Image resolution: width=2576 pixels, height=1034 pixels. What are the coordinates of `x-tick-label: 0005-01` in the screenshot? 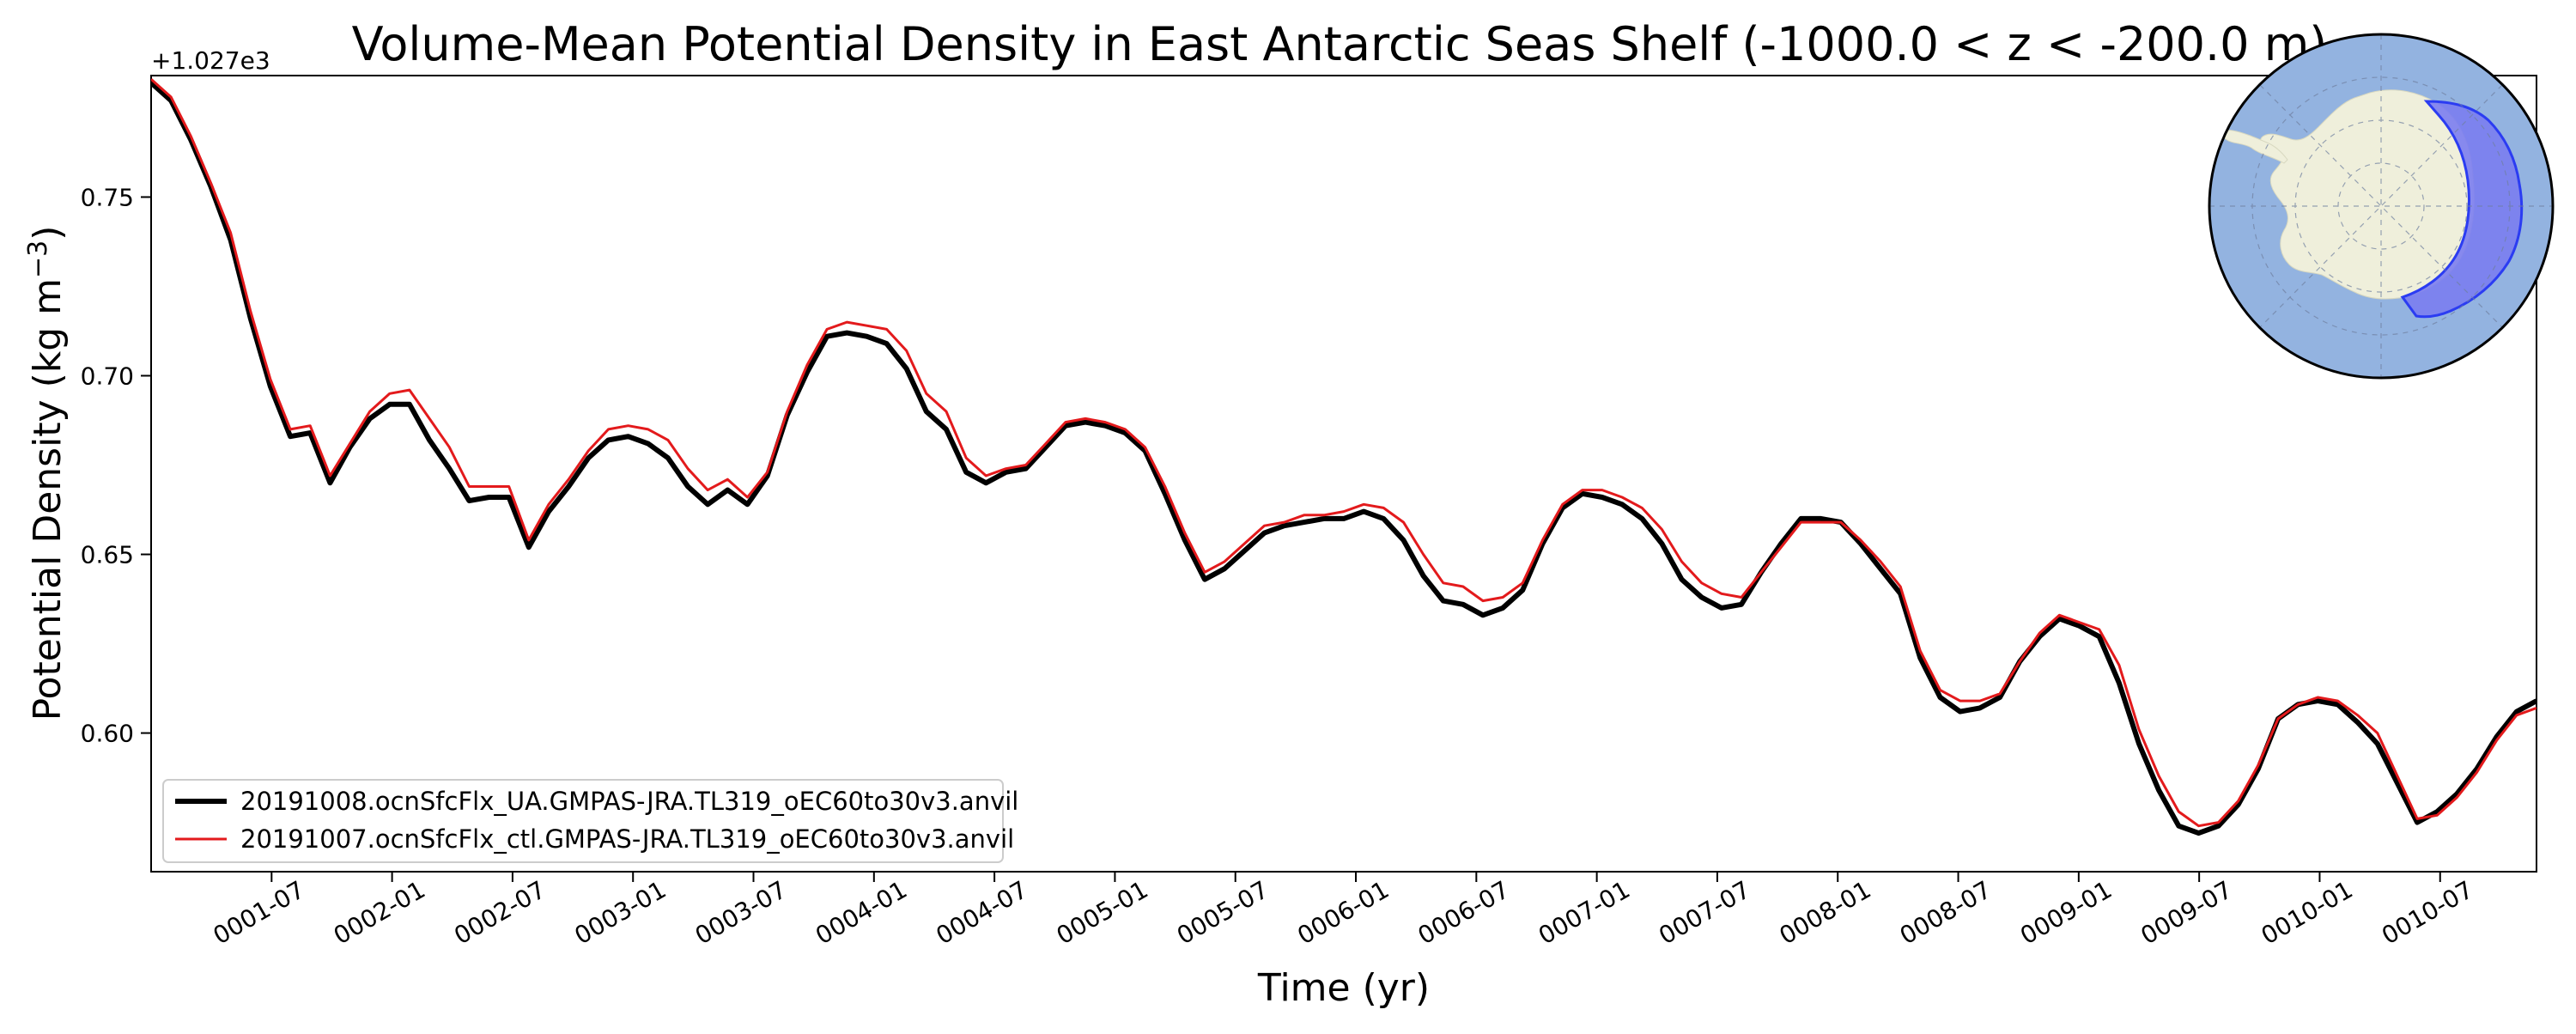 It's located at (1102, 912).